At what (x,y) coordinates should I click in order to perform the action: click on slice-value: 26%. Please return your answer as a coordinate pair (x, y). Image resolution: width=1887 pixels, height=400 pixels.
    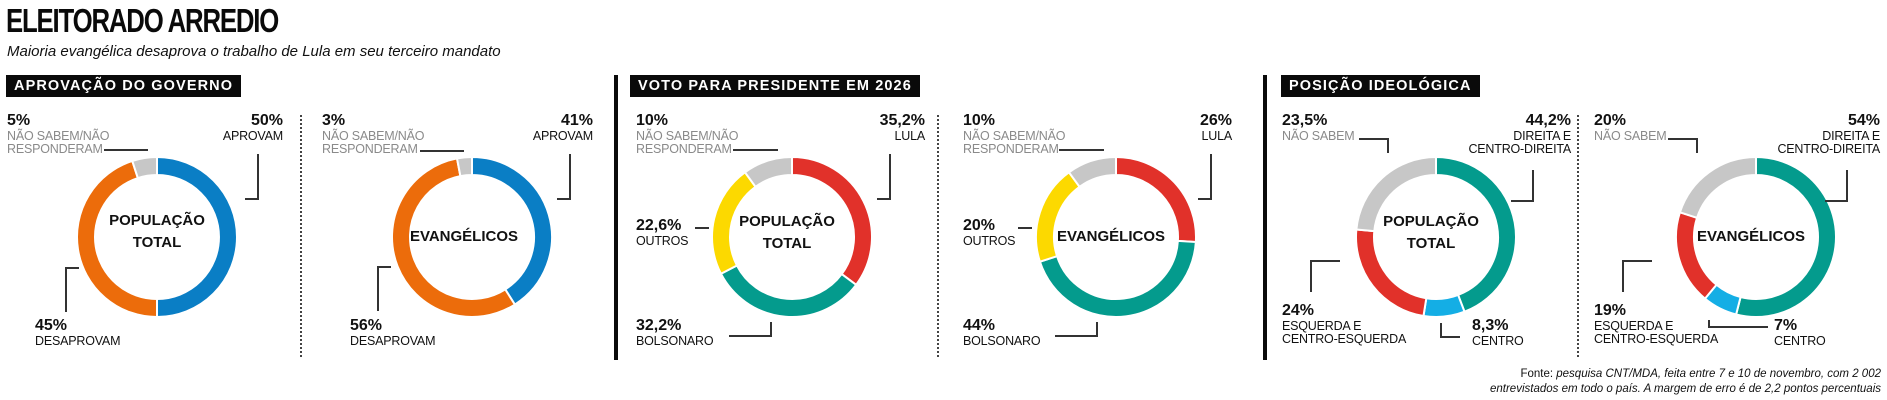
    Looking at the image, I should click on (1215, 120).